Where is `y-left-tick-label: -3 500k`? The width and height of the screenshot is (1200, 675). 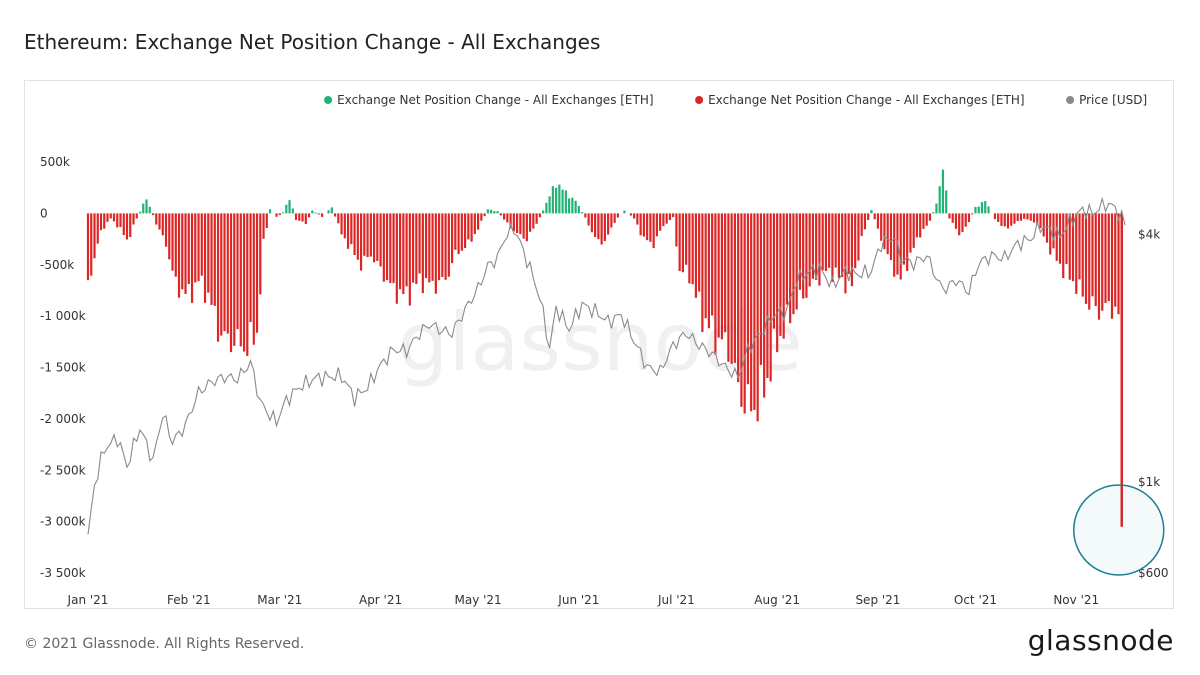
y-left-tick-label: -3 500k is located at coordinates (63, 573).